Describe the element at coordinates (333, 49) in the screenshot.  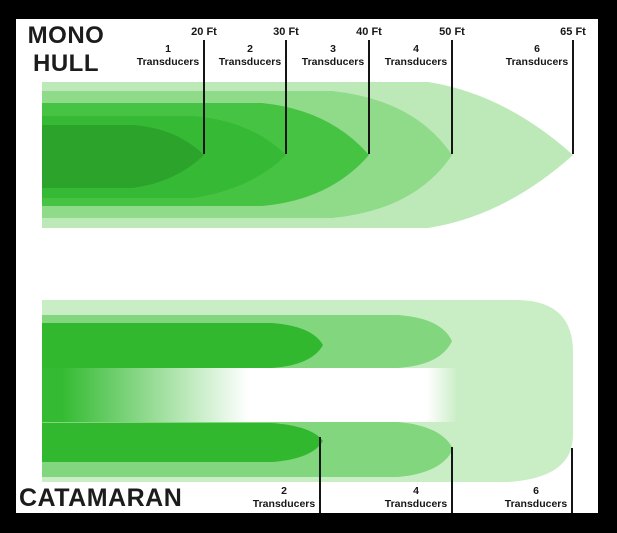
I see `mono-transducer-count-3: 3` at that location.